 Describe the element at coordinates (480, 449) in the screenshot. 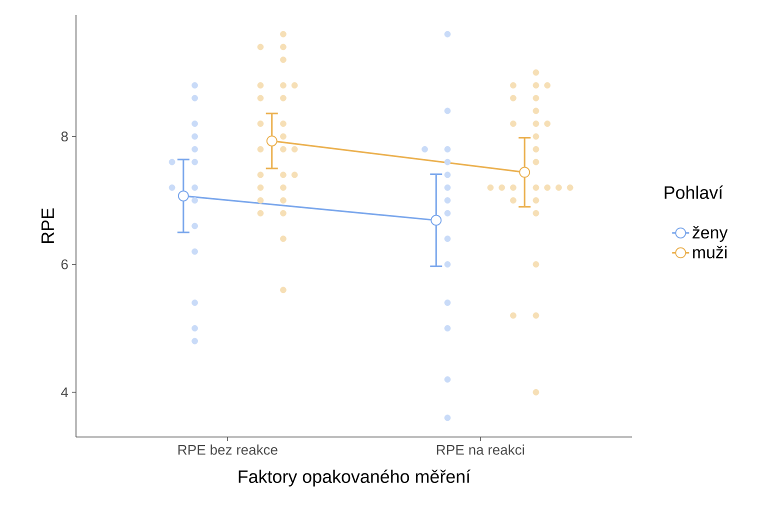

I see `x-tick-label: RPE na reakci` at that location.